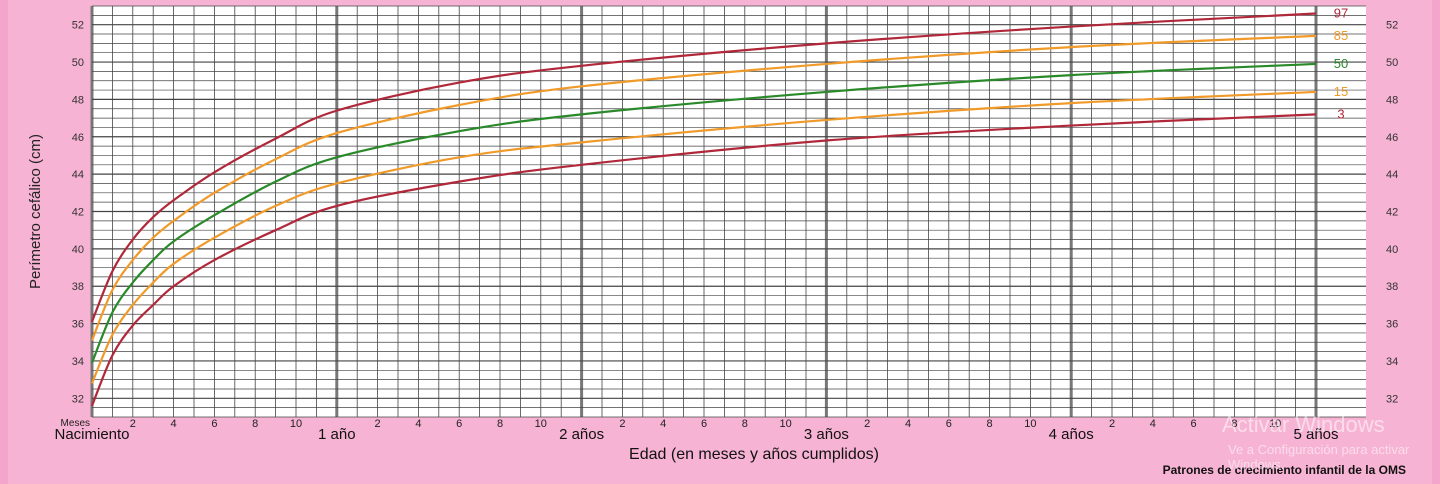 The image size is (1440, 484). Describe the element at coordinates (78, 213) in the screenshot. I see `y-tick-label-left: 42` at that location.